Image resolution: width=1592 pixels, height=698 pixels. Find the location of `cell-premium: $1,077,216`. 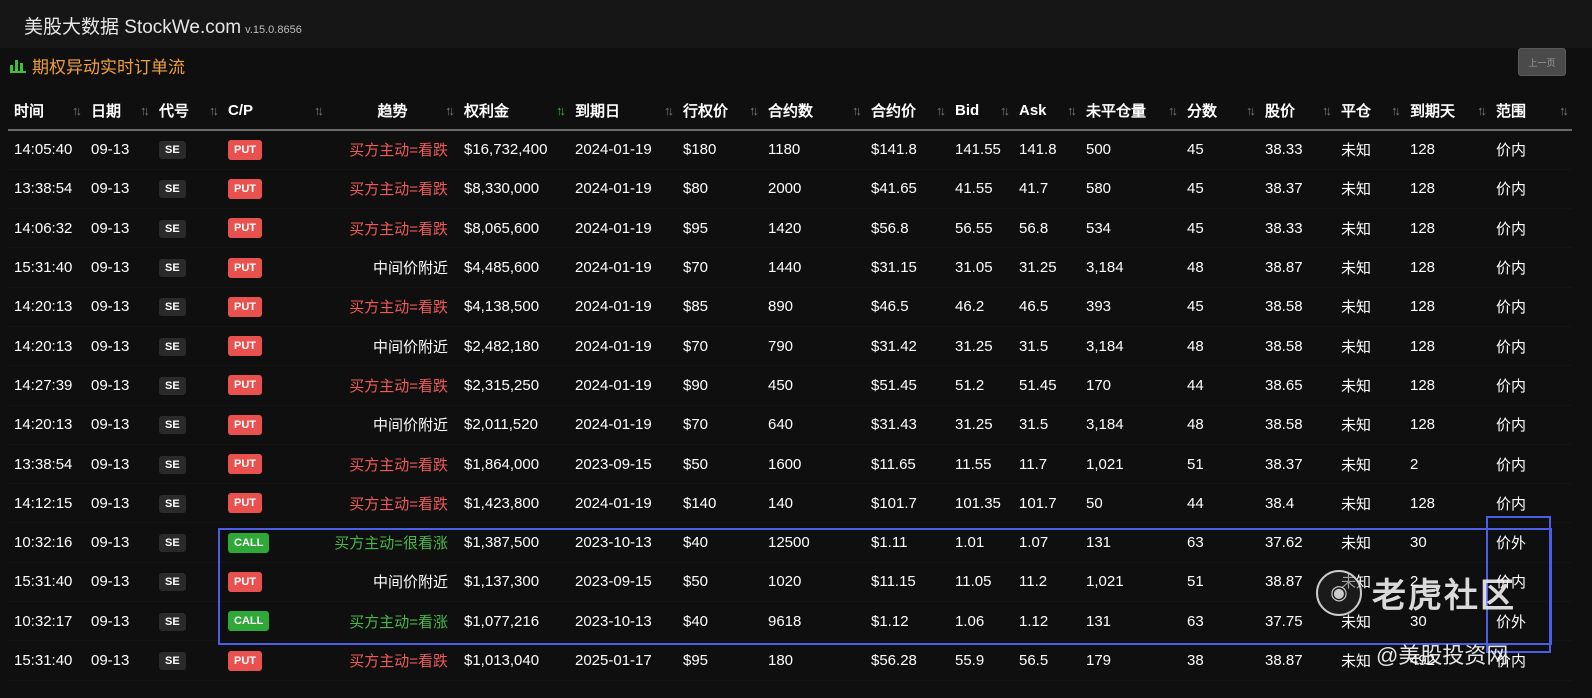

cell-premium: $1,077,216 is located at coordinates (513, 621).